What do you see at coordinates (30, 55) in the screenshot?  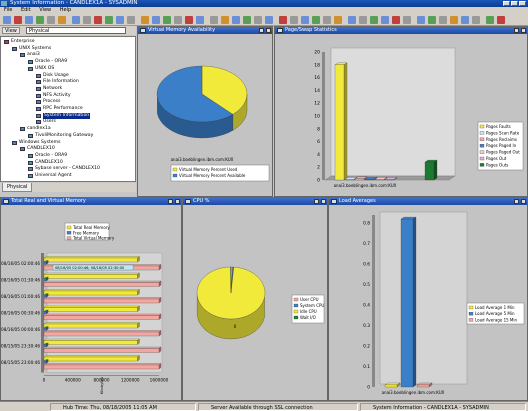 I see `tree-item: anai3` at bounding box center [30, 55].